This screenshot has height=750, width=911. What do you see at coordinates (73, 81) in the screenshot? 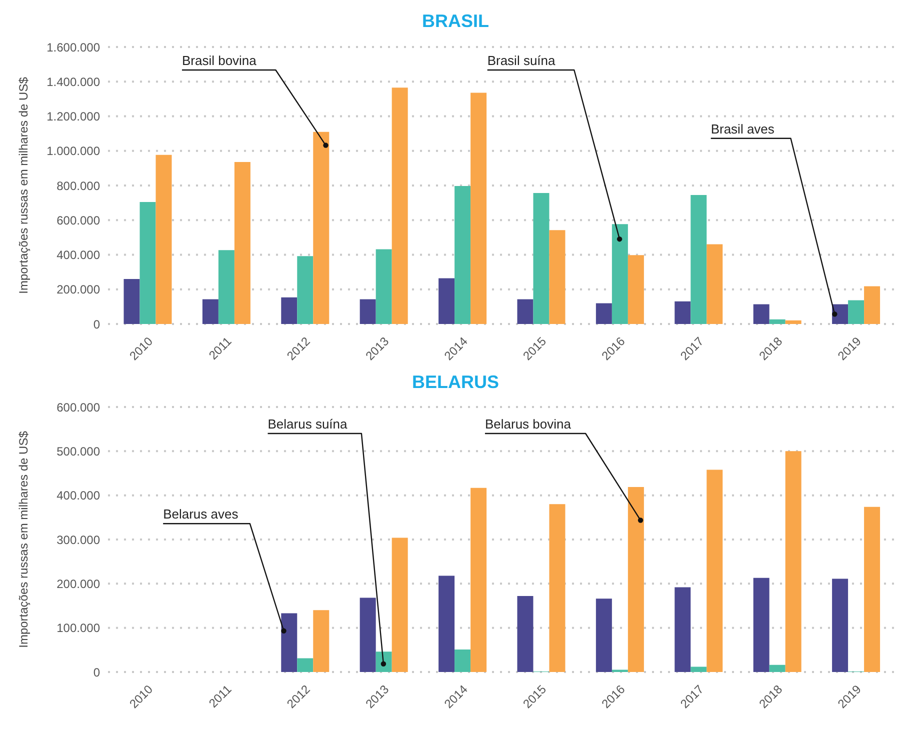
I see `y-tick-label: 1.400.000` at bounding box center [73, 81].